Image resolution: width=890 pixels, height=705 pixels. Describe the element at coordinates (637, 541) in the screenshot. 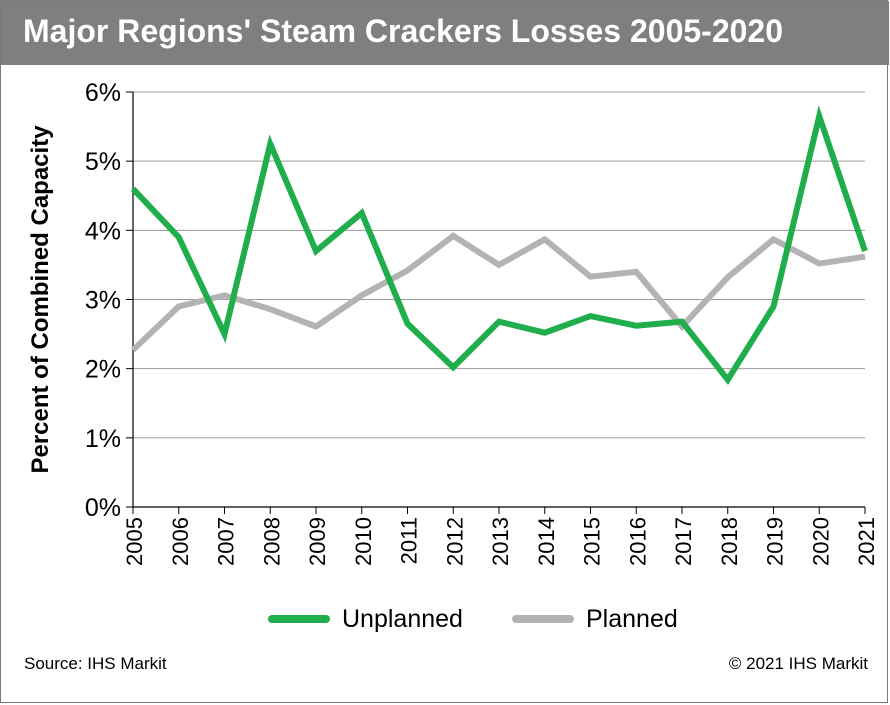

I see `x-tick-label: 2016` at that location.